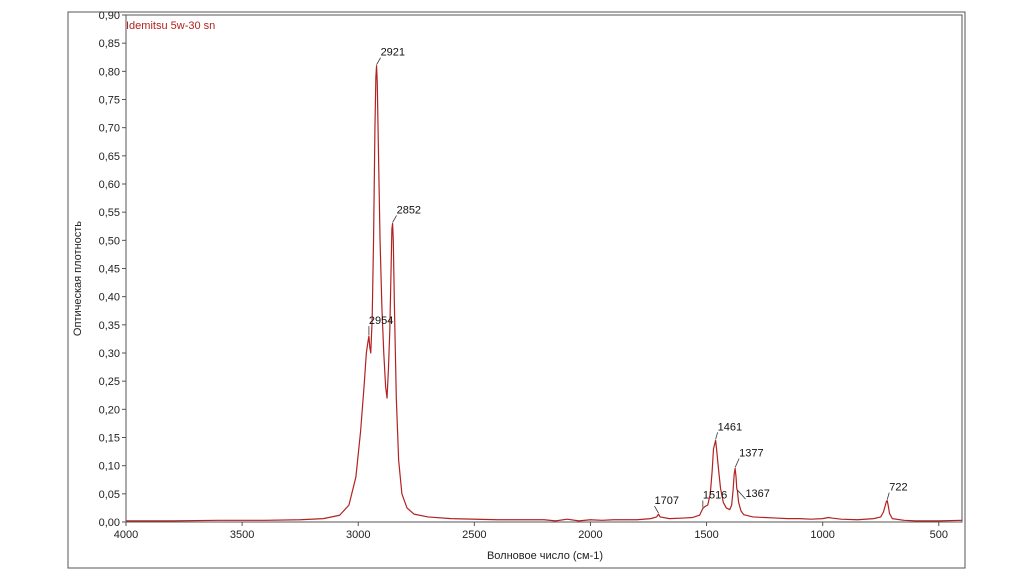 The width and height of the screenshot is (1024, 576). I want to click on y-tick-label: 0,35, so click(109, 326).